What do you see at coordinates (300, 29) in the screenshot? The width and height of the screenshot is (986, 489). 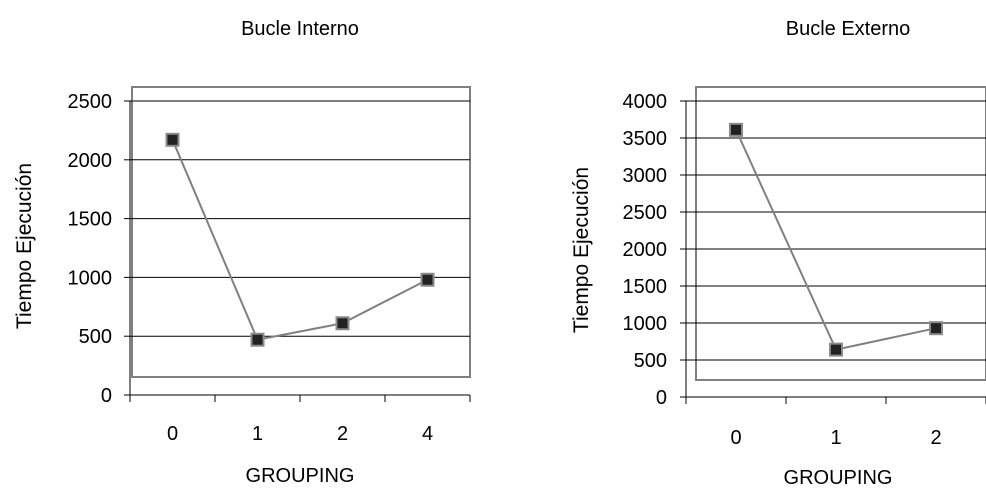 I see `chart-title: Bucle Interno` at bounding box center [300, 29].